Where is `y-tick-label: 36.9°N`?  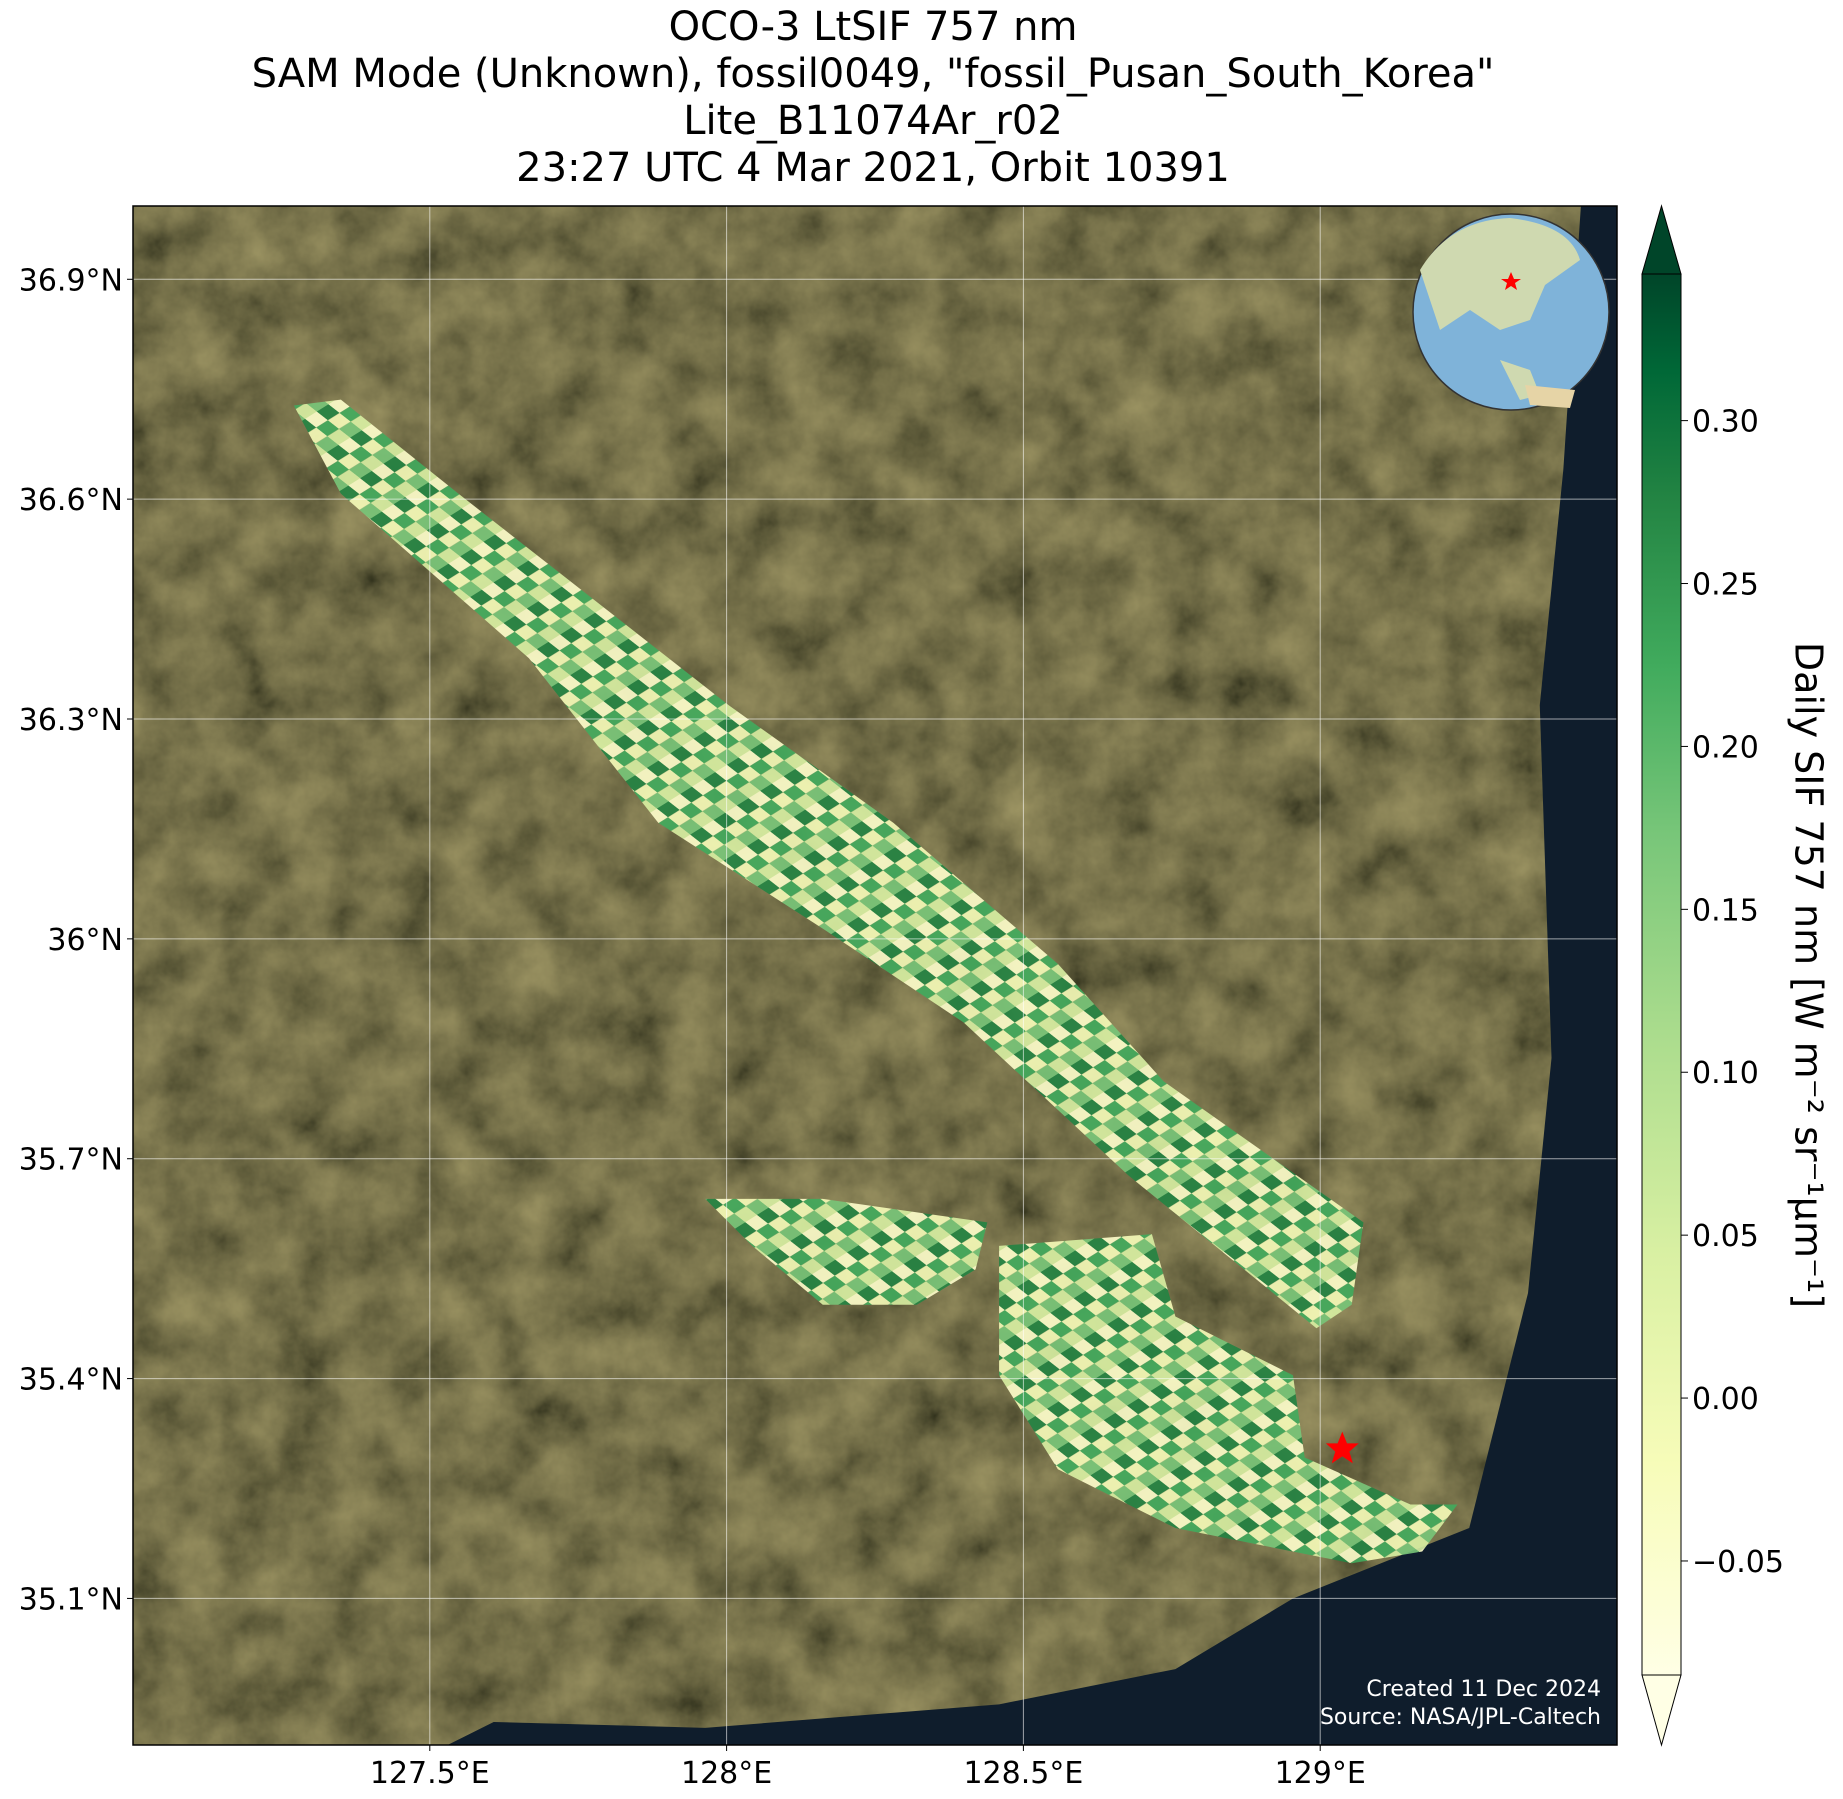
y-tick-label: 36.9°N is located at coordinates (71, 280).